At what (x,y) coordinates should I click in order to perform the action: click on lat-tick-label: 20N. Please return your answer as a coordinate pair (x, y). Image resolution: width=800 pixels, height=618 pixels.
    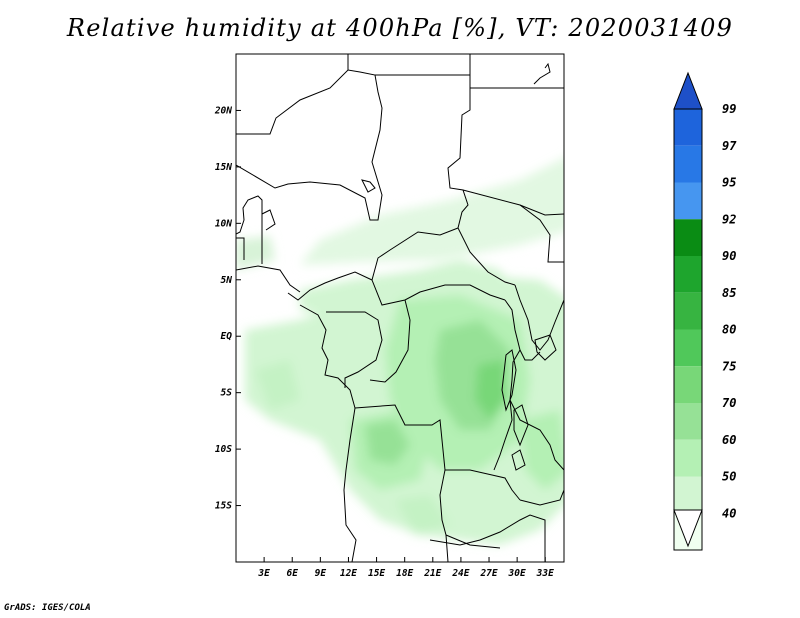
    Looking at the image, I should click on (223, 110).